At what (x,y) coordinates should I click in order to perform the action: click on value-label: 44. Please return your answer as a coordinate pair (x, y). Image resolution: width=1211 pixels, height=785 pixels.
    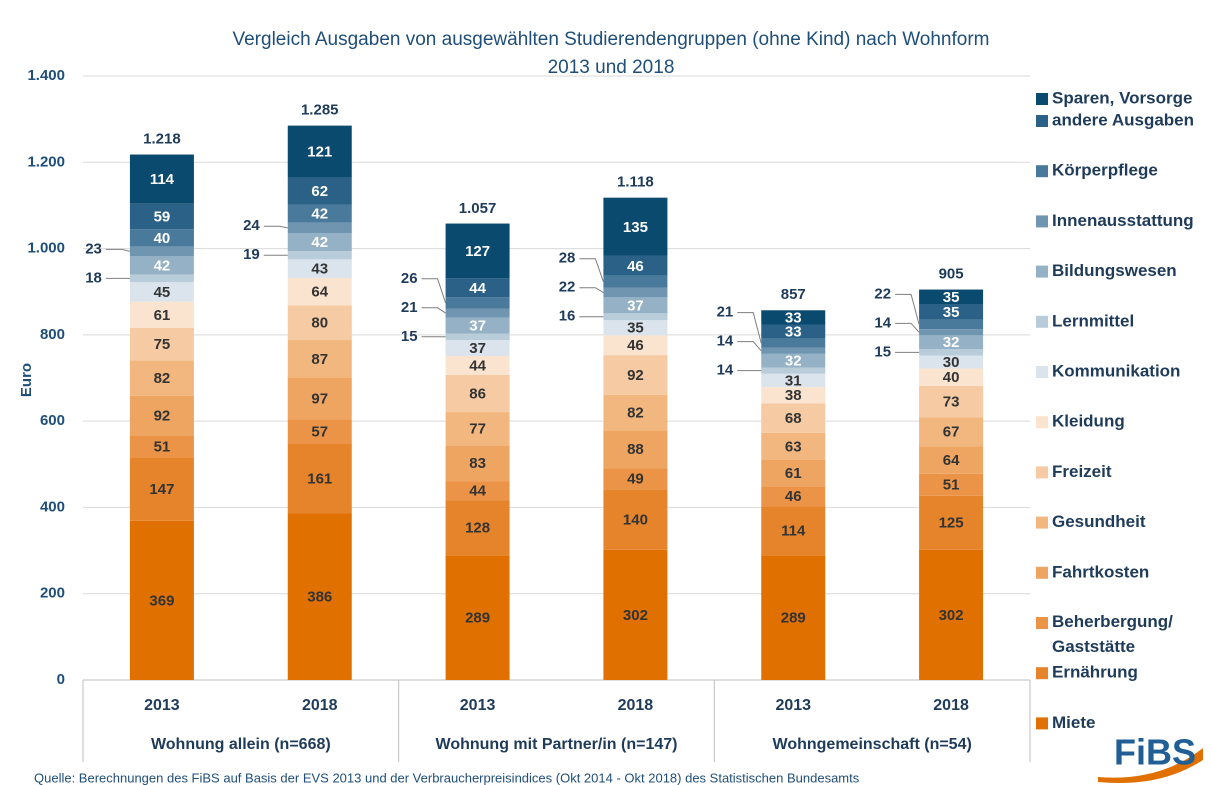
    Looking at the image, I should click on (477, 491).